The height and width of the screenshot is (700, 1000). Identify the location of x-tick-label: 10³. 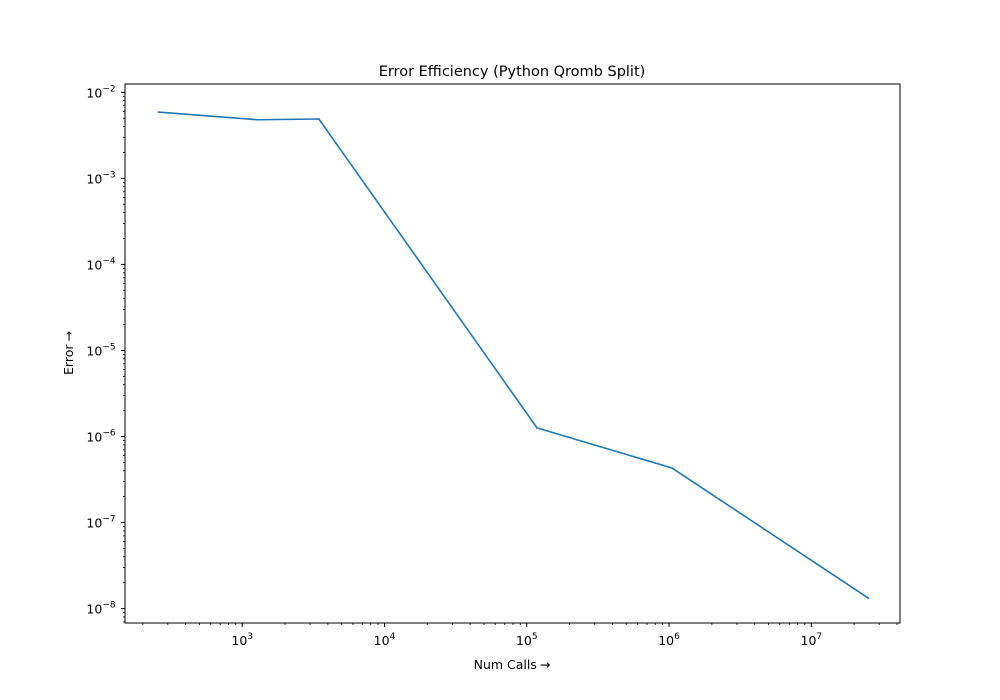
(242, 640).